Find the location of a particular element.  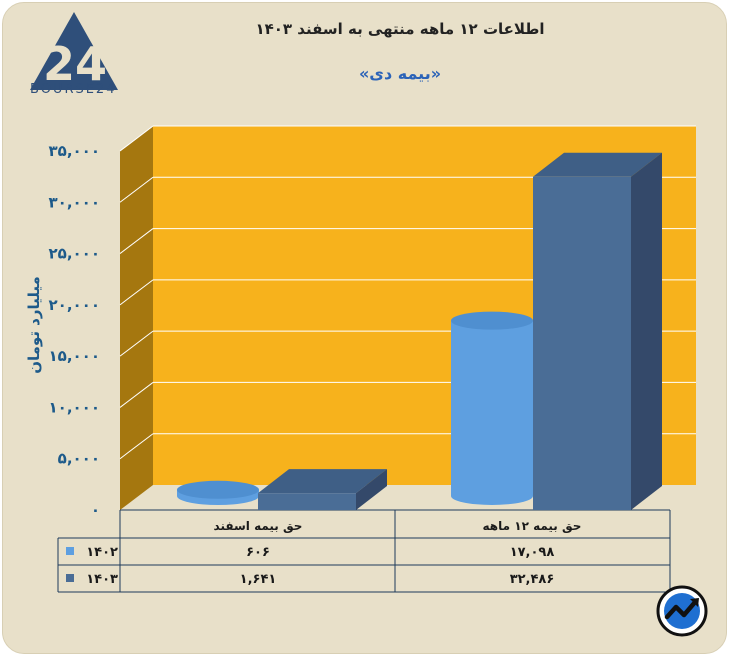

y-tick-label: ۱۵,۰۰۰ is located at coordinates (74, 356).